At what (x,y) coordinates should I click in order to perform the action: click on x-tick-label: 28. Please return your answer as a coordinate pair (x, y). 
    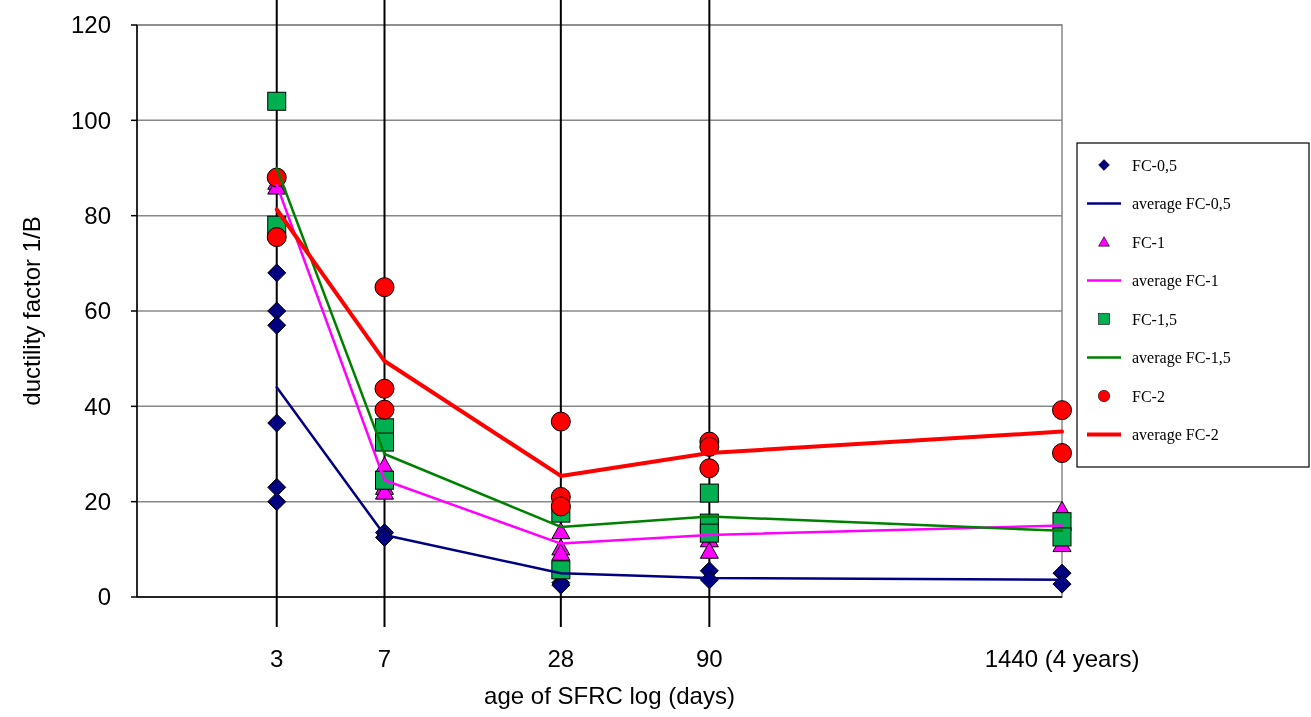
    Looking at the image, I should click on (561, 658).